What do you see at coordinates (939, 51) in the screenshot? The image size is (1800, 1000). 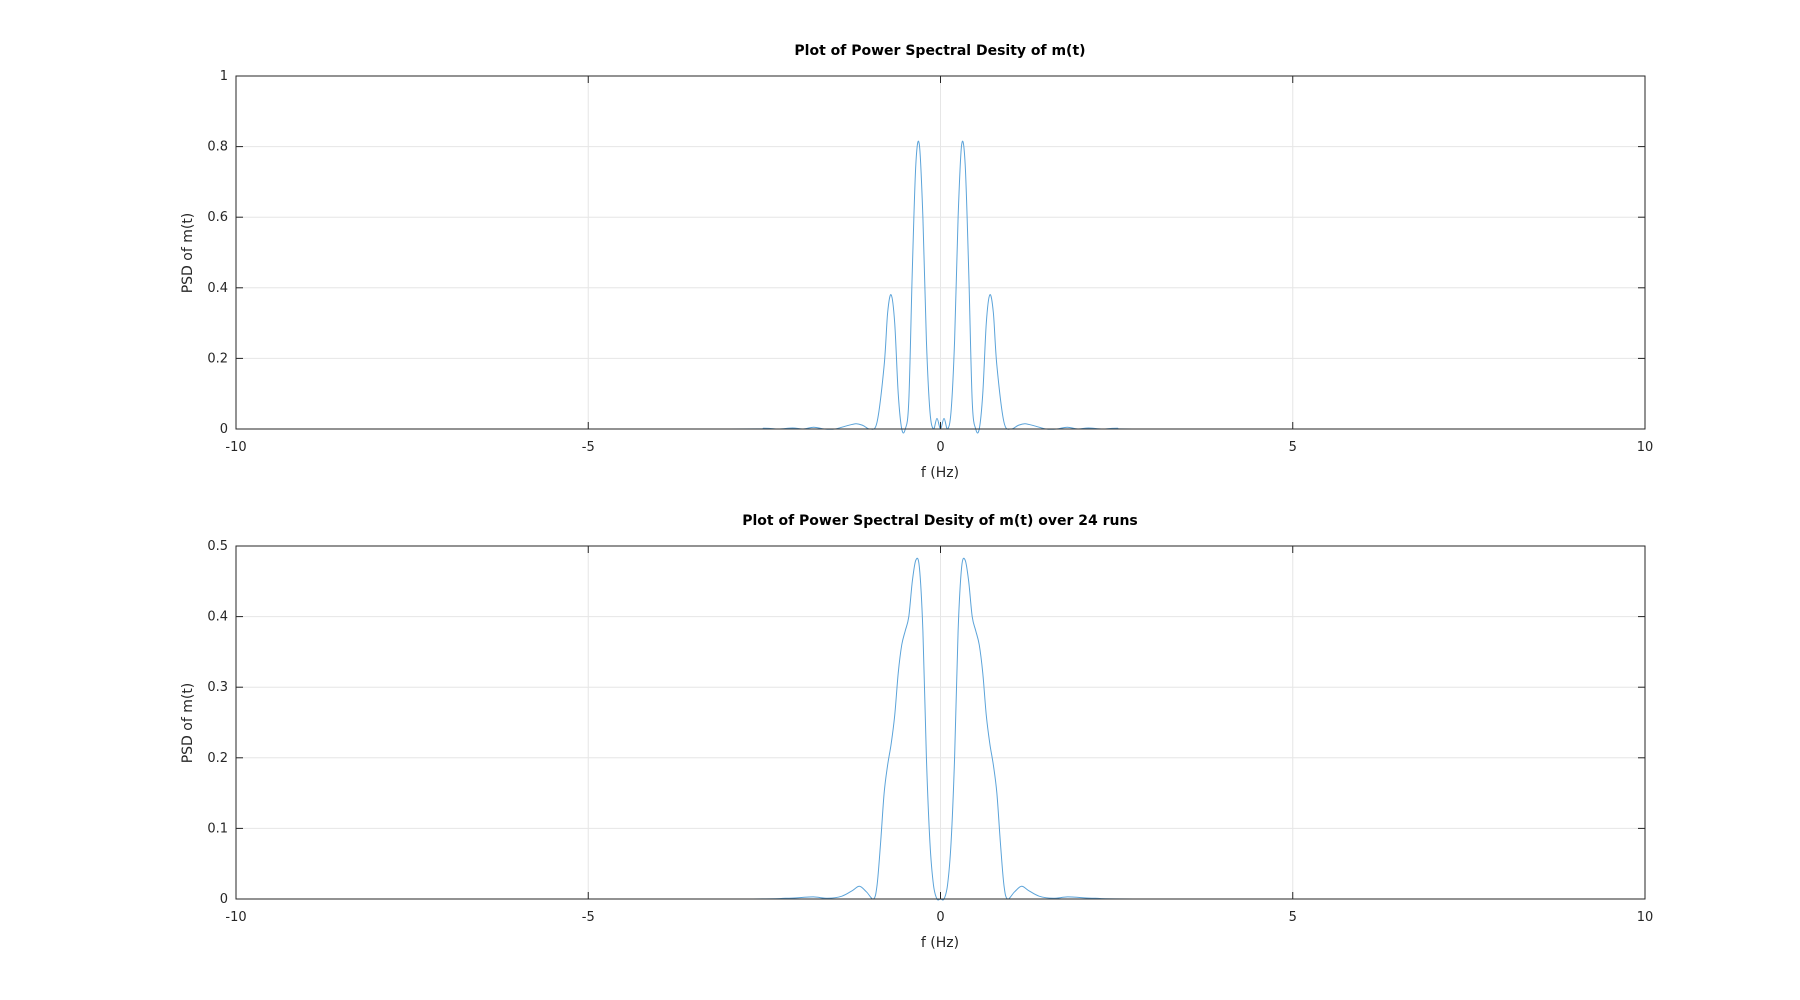 I see `chart-title: Plot of Power Spectral Desity of m(t)` at bounding box center [939, 51].